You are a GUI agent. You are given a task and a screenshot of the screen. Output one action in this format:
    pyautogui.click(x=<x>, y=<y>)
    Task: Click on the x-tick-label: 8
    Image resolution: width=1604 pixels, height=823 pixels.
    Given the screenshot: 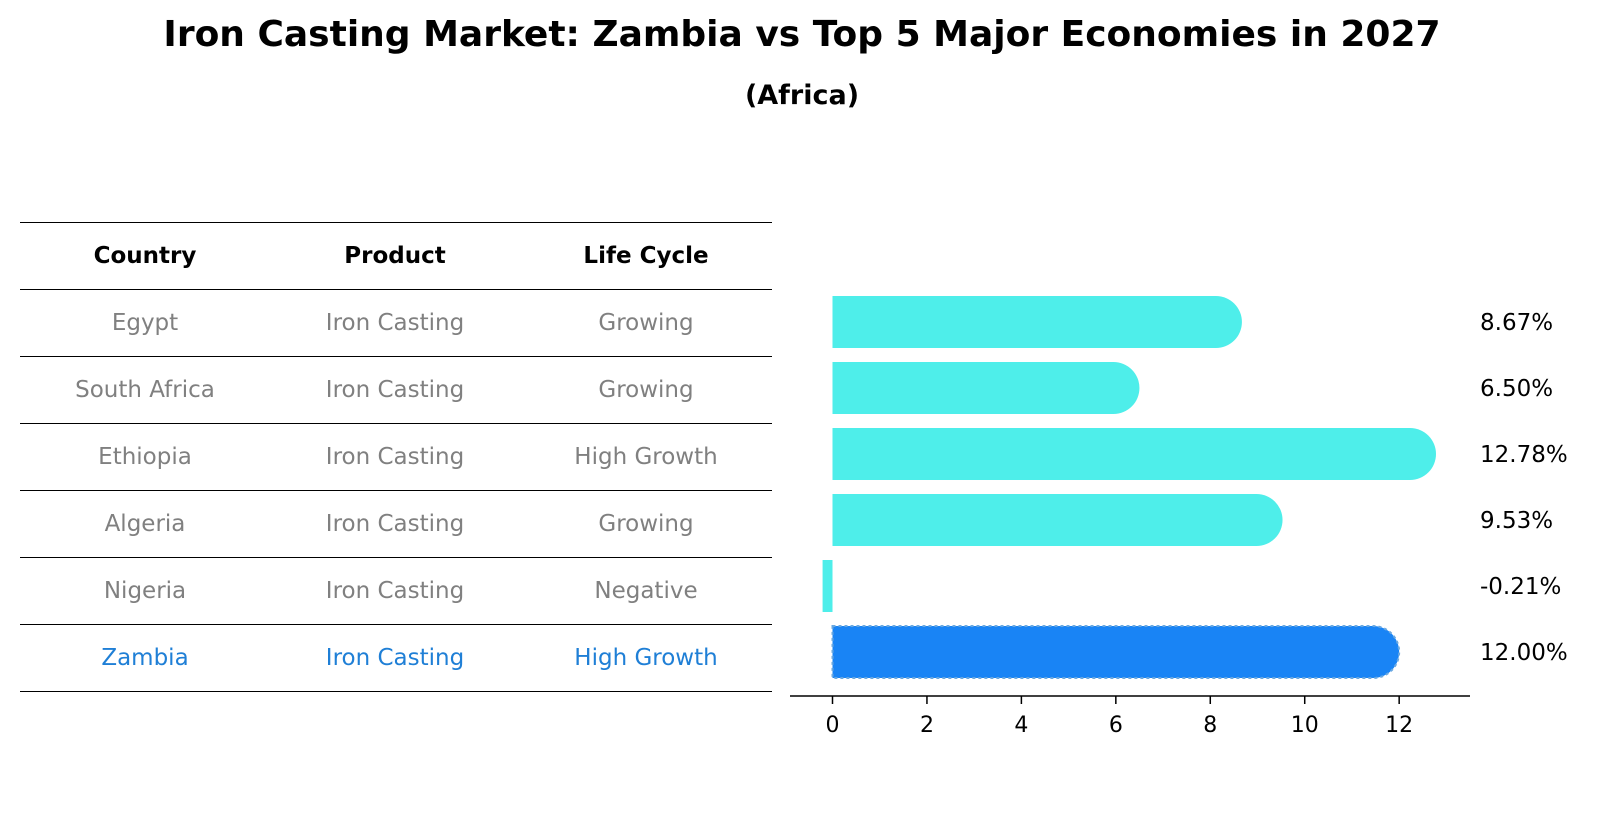 What is the action you would take?
    pyautogui.click(x=1210, y=725)
    